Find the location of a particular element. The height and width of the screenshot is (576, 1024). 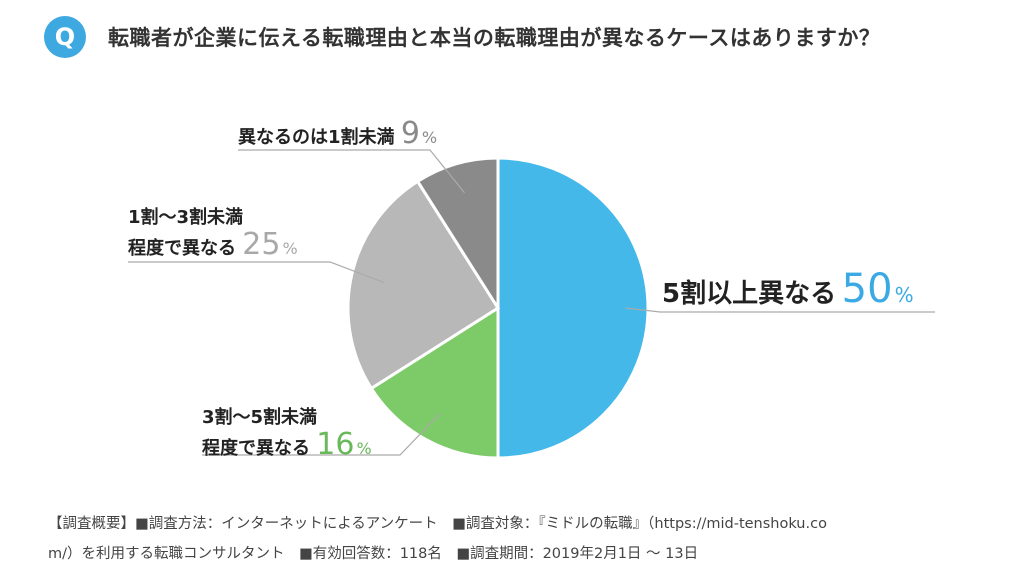

label-9-text: 異なるのは1割未満 is located at coordinates (316, 137).